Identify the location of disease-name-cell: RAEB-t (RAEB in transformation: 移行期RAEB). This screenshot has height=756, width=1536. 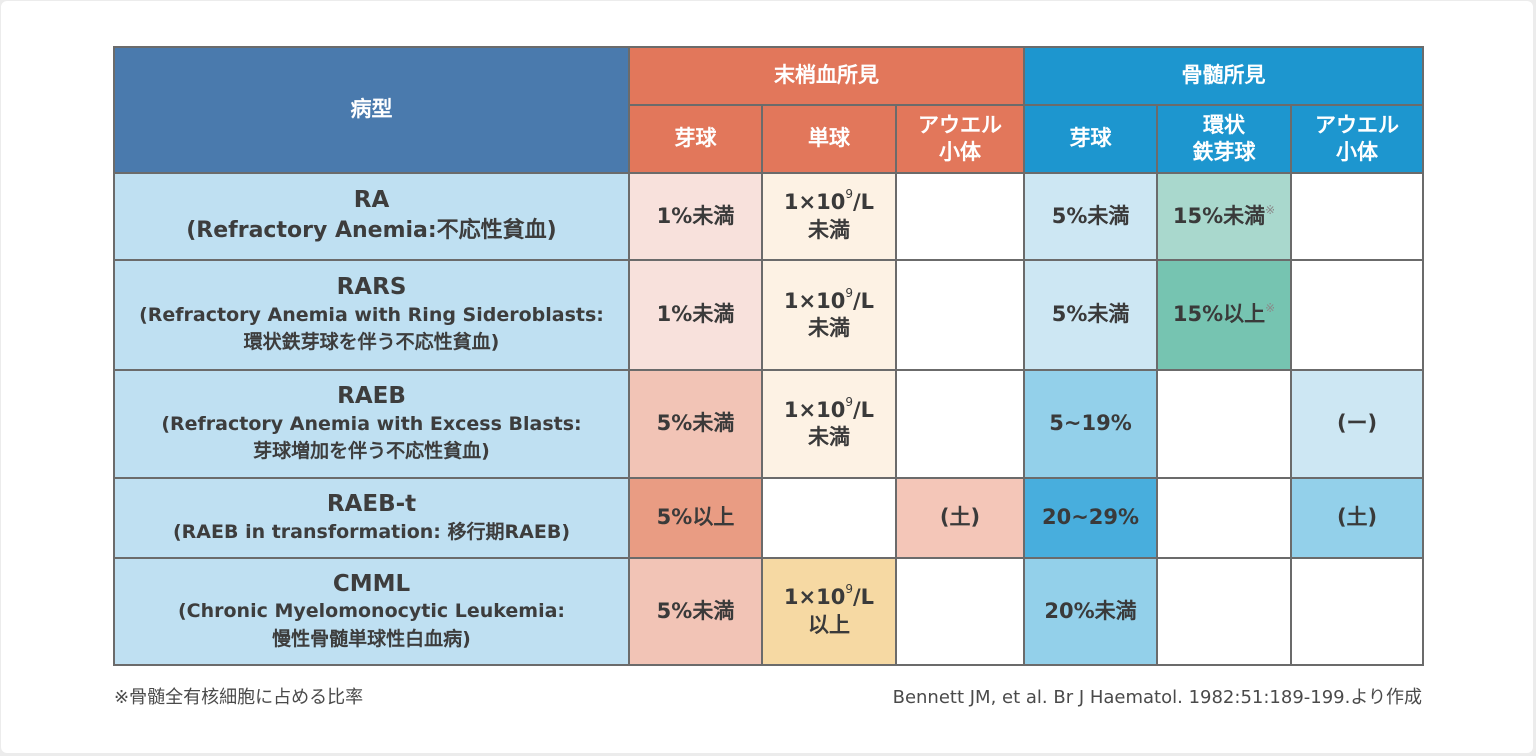
(371, 518).